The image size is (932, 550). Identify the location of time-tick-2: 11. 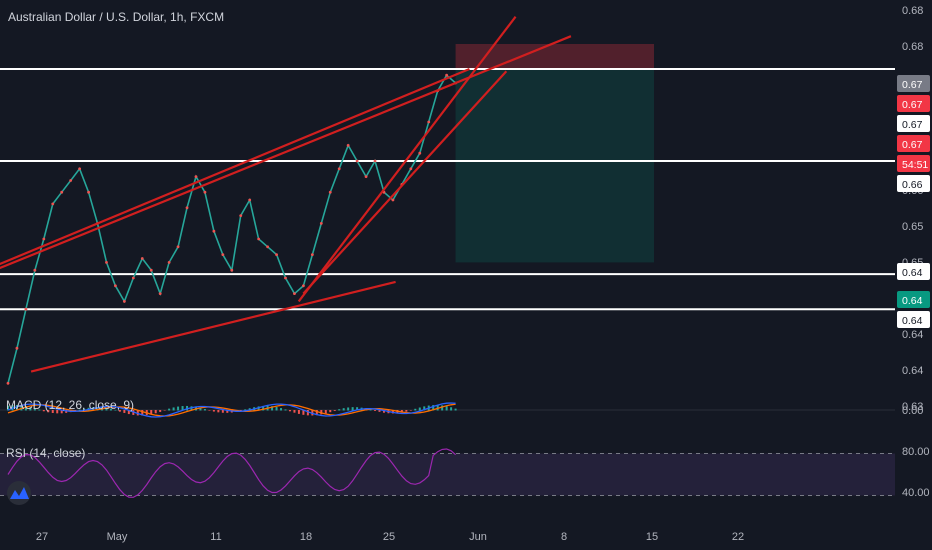
(215, 537).